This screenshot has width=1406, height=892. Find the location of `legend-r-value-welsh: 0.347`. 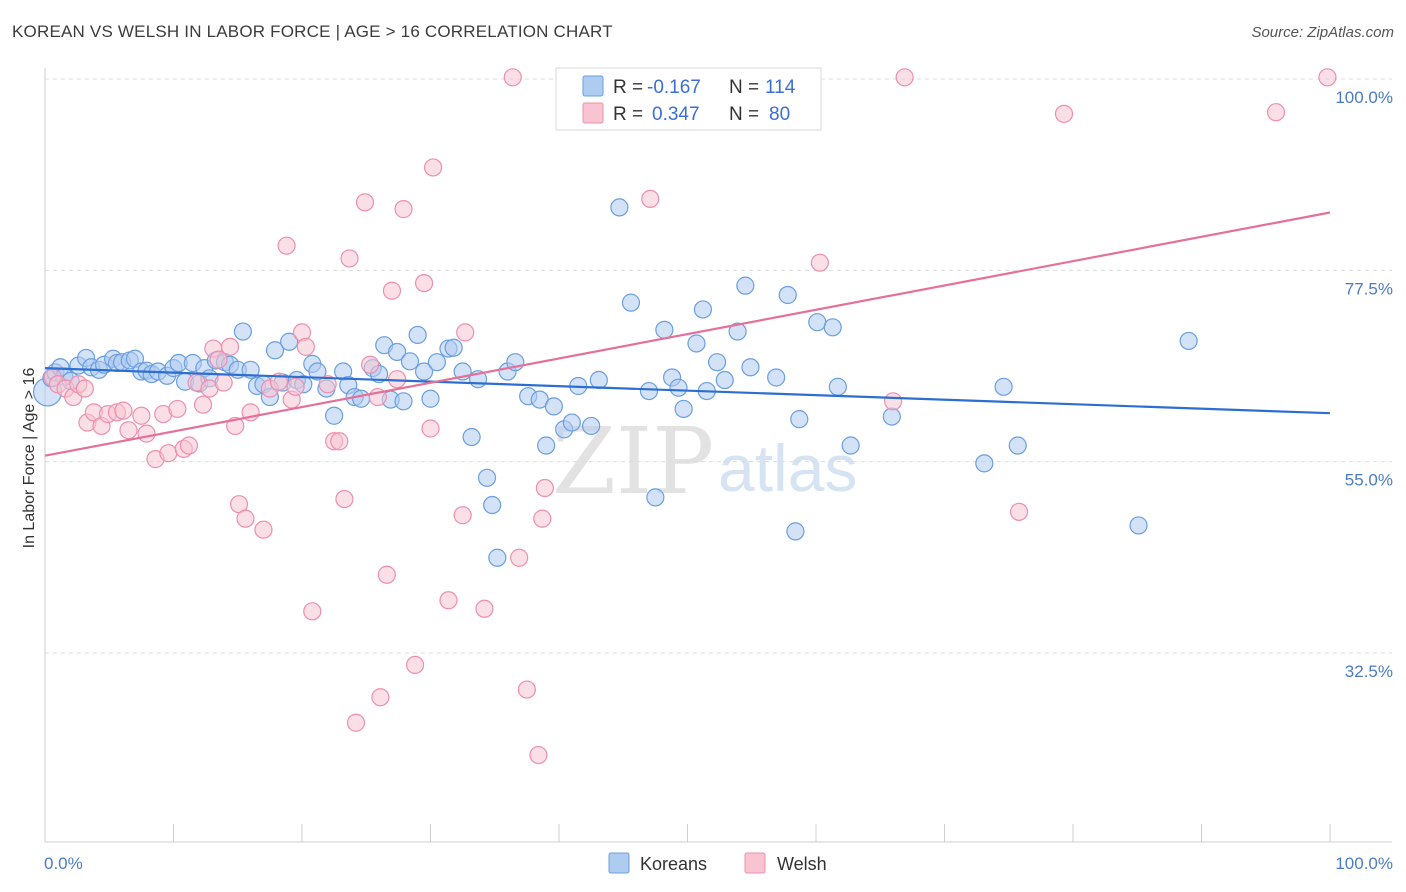

legend-r-value-welsh: 0.347 is located at coordinates (676, 114).